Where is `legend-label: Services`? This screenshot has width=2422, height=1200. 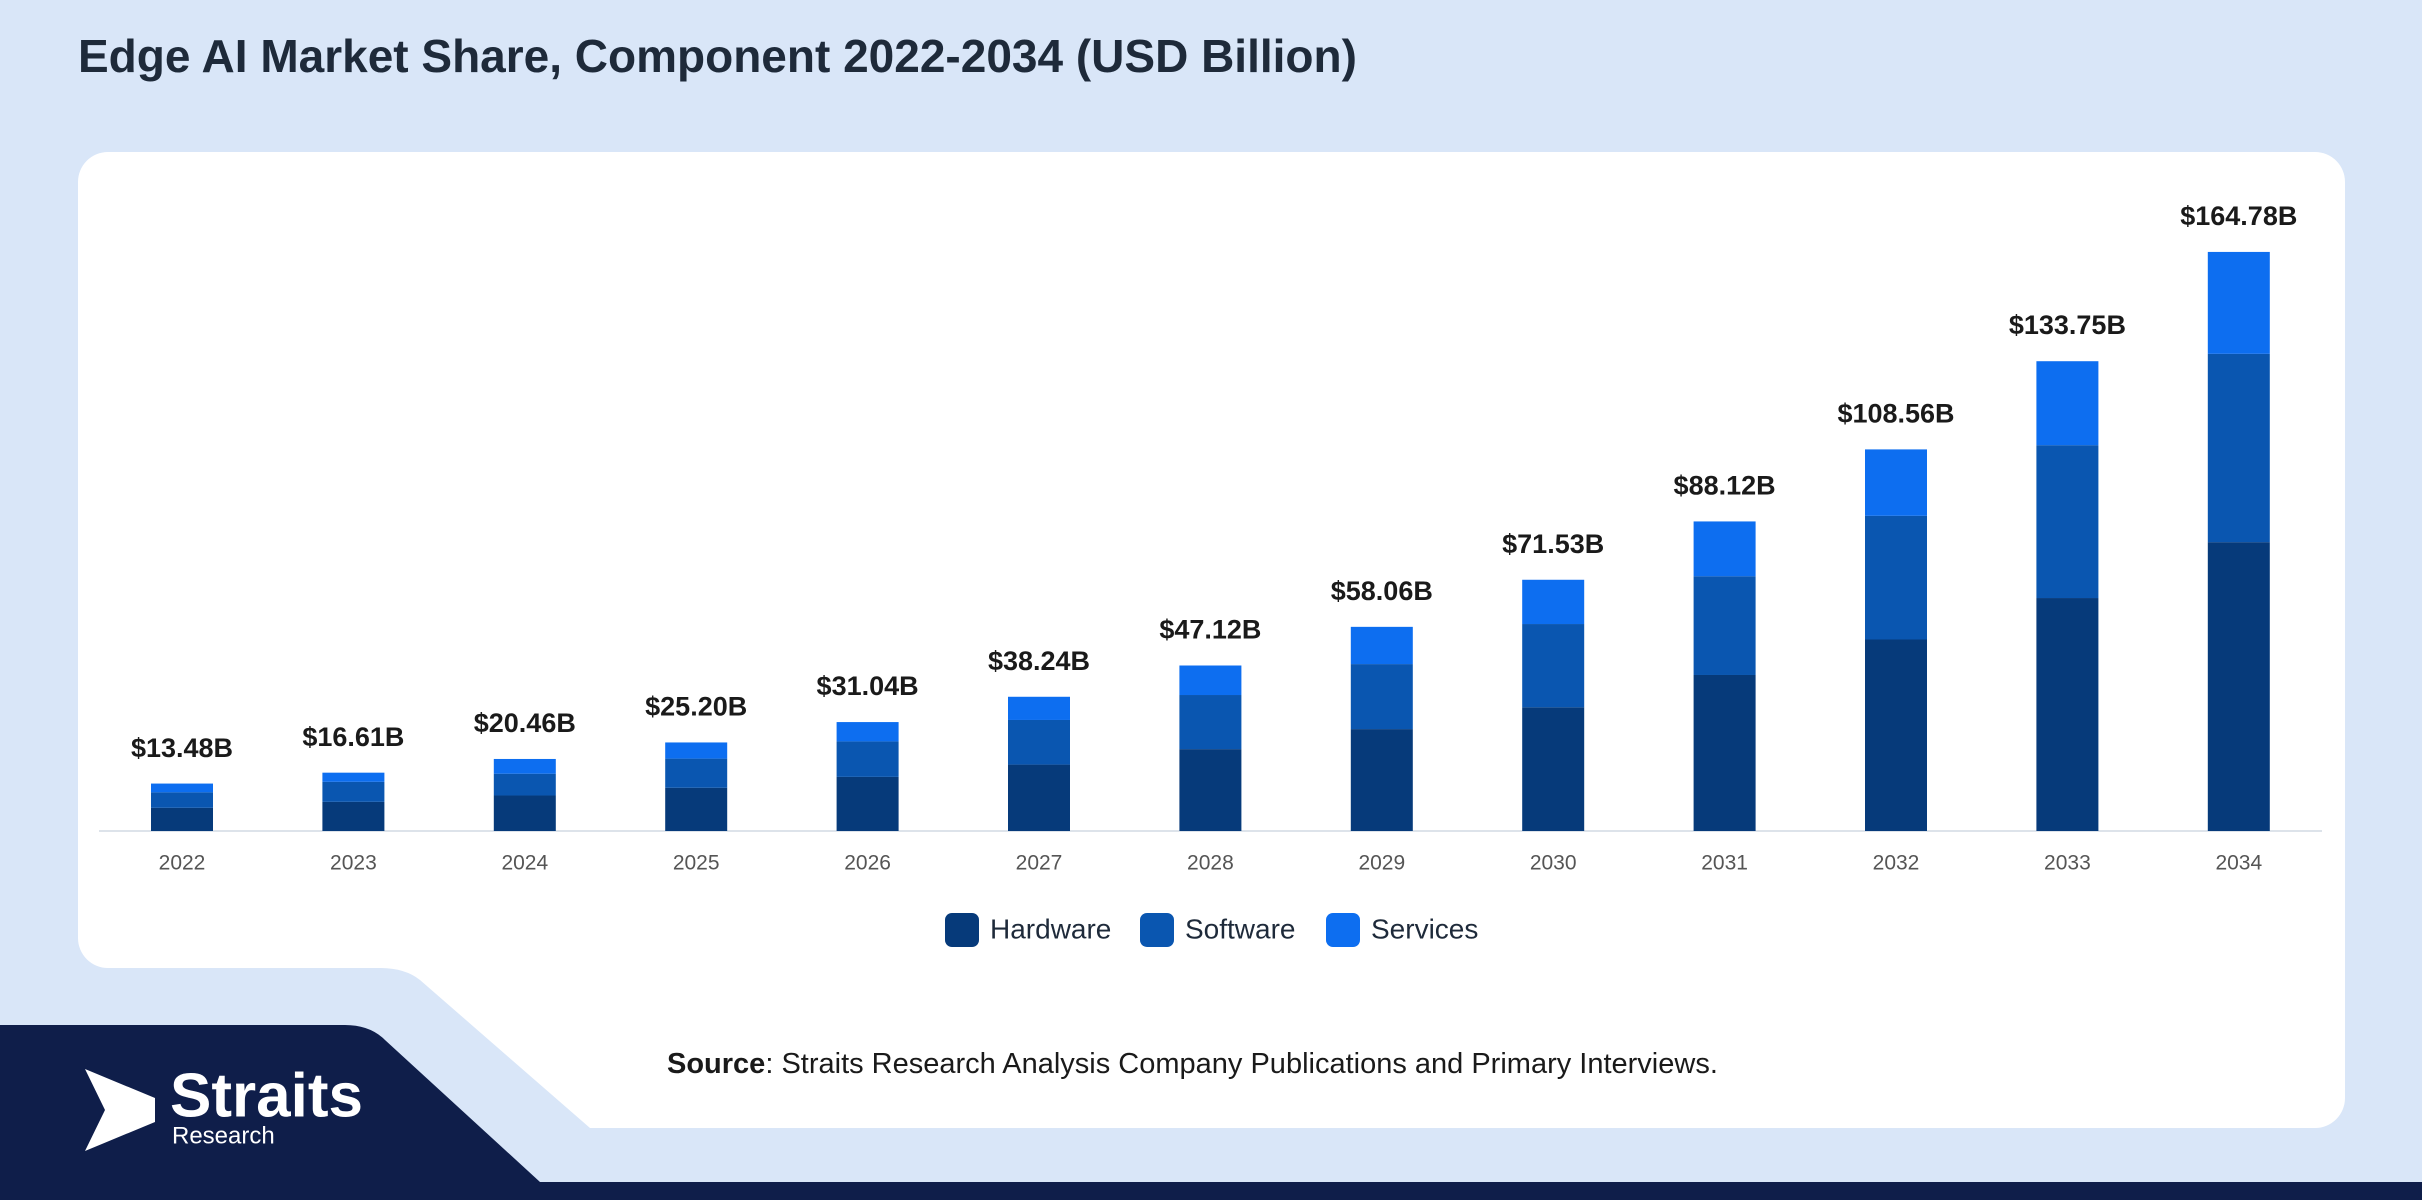 legend-label: Services is located at coordinates (1424, 928).